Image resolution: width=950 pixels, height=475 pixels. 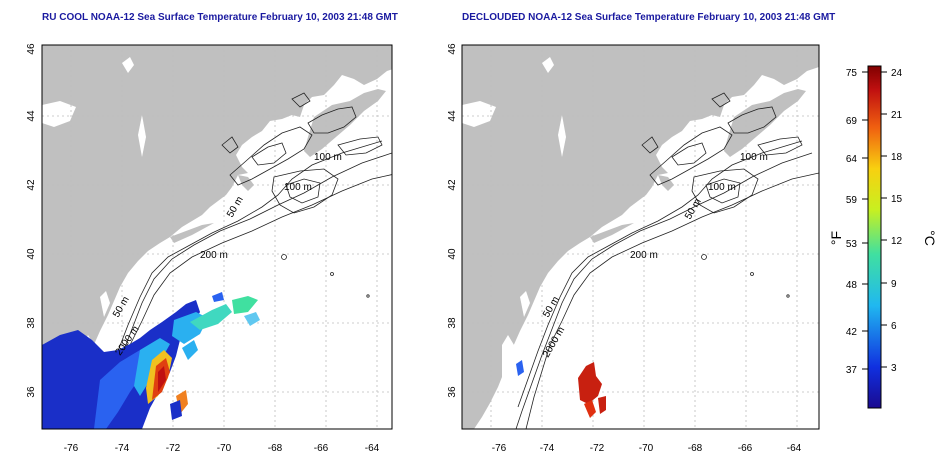 I want to click on fahrenheit-tick: 37, so click(x=852, y=370).